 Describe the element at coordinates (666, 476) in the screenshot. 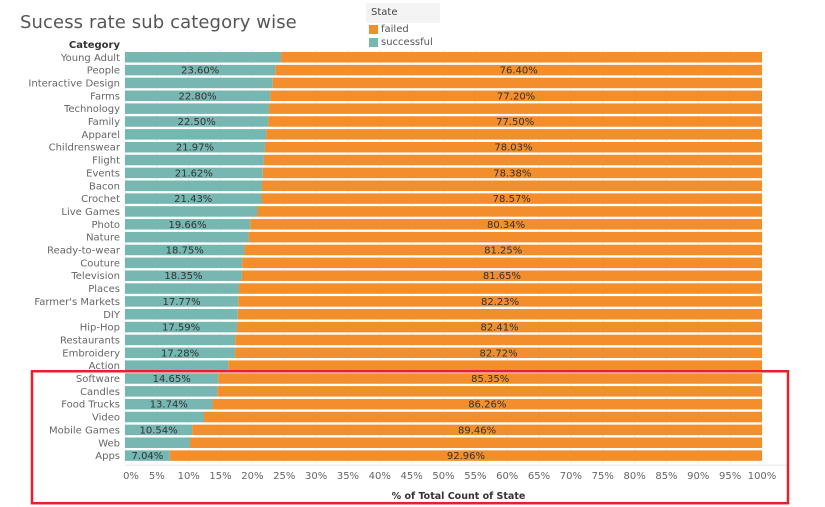

I see `x-tick-label: 85%` at that location.